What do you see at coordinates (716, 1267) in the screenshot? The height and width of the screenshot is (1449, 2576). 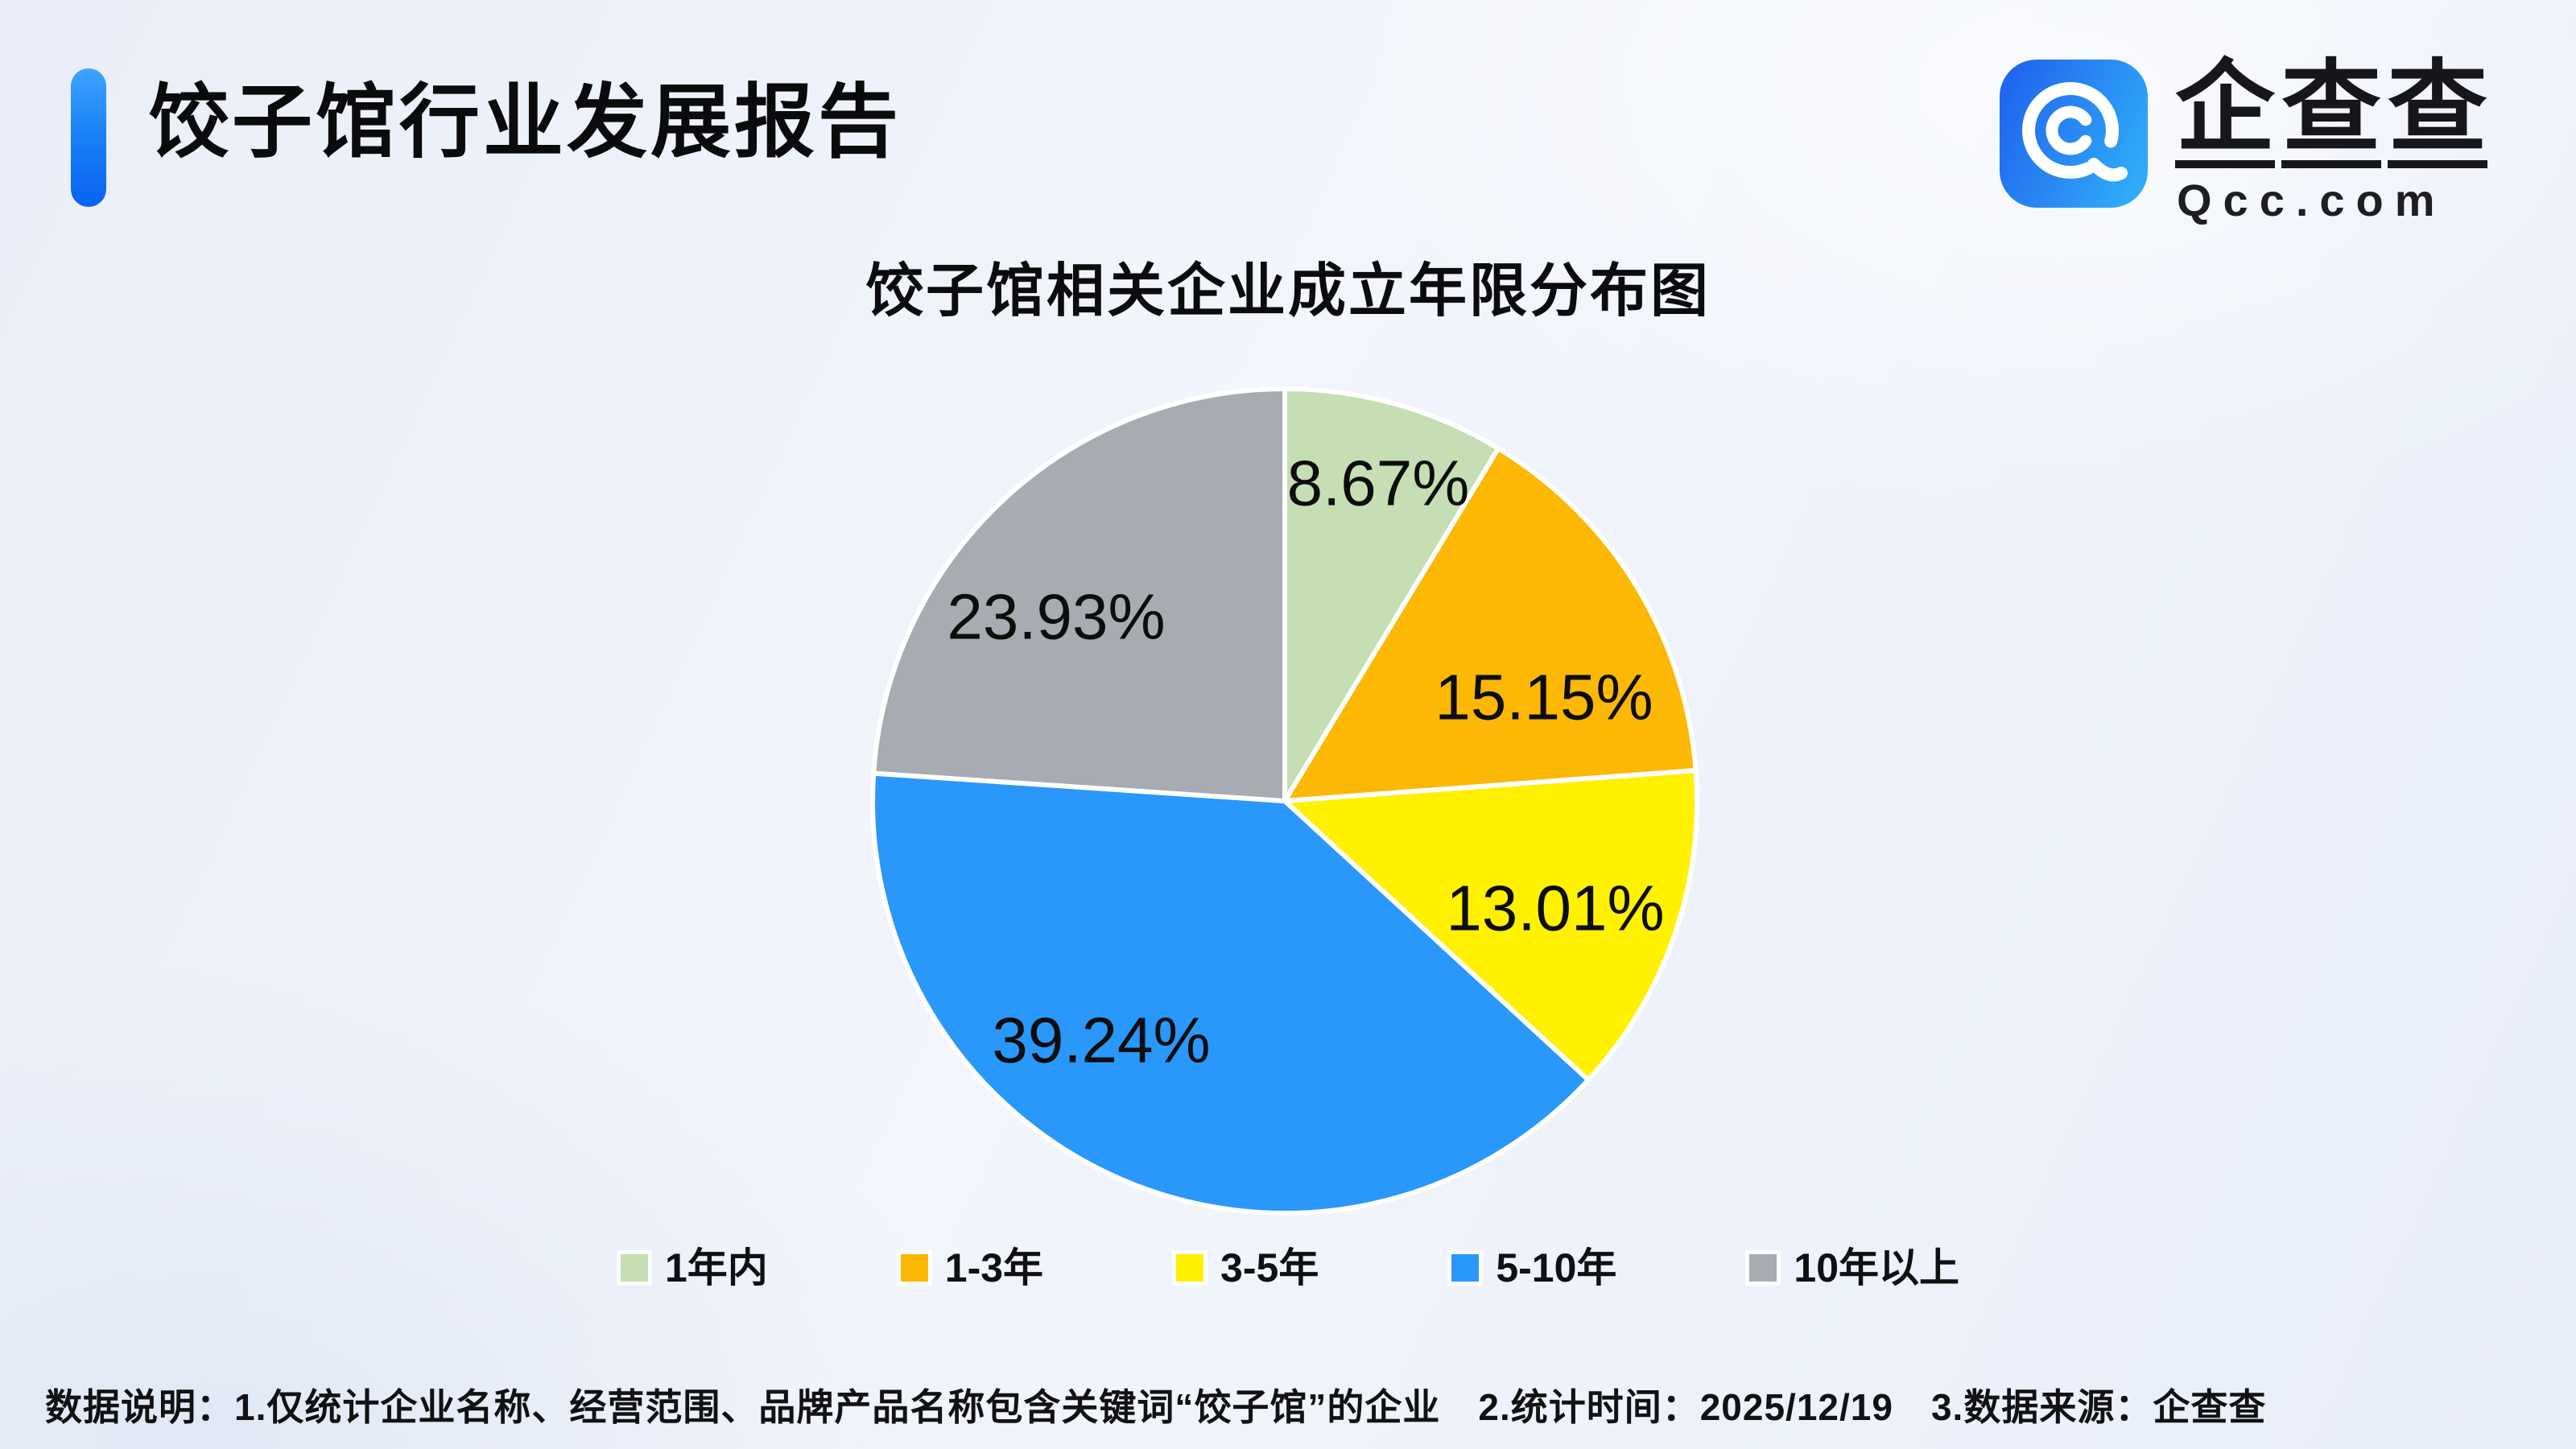 I see `legend-label: 1年内` at bounding box center [716, 1267].